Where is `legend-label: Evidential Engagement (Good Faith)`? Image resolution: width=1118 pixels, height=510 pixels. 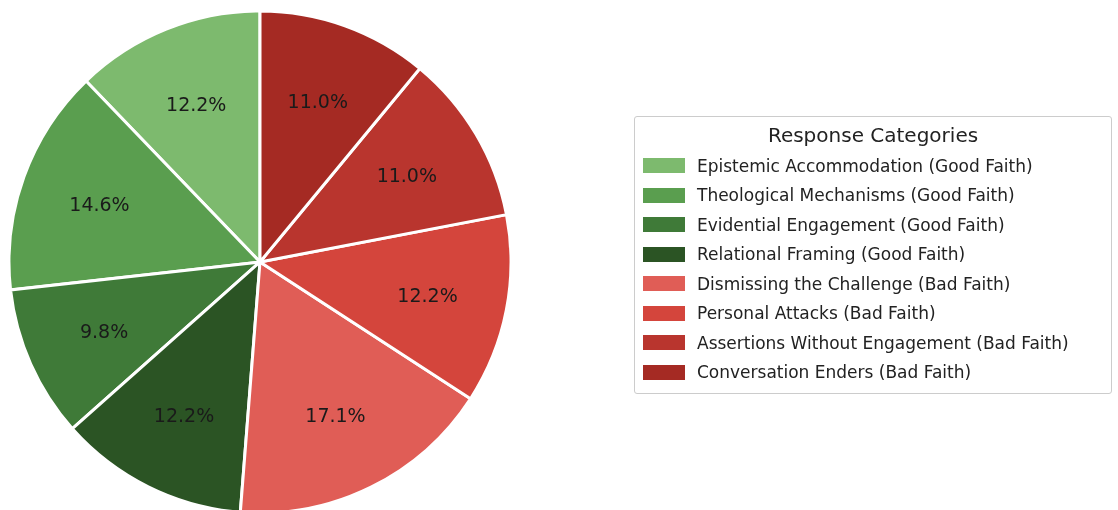
legend-label: Evidential Engagement (Good Faith) is located at coordinates (851, 224).